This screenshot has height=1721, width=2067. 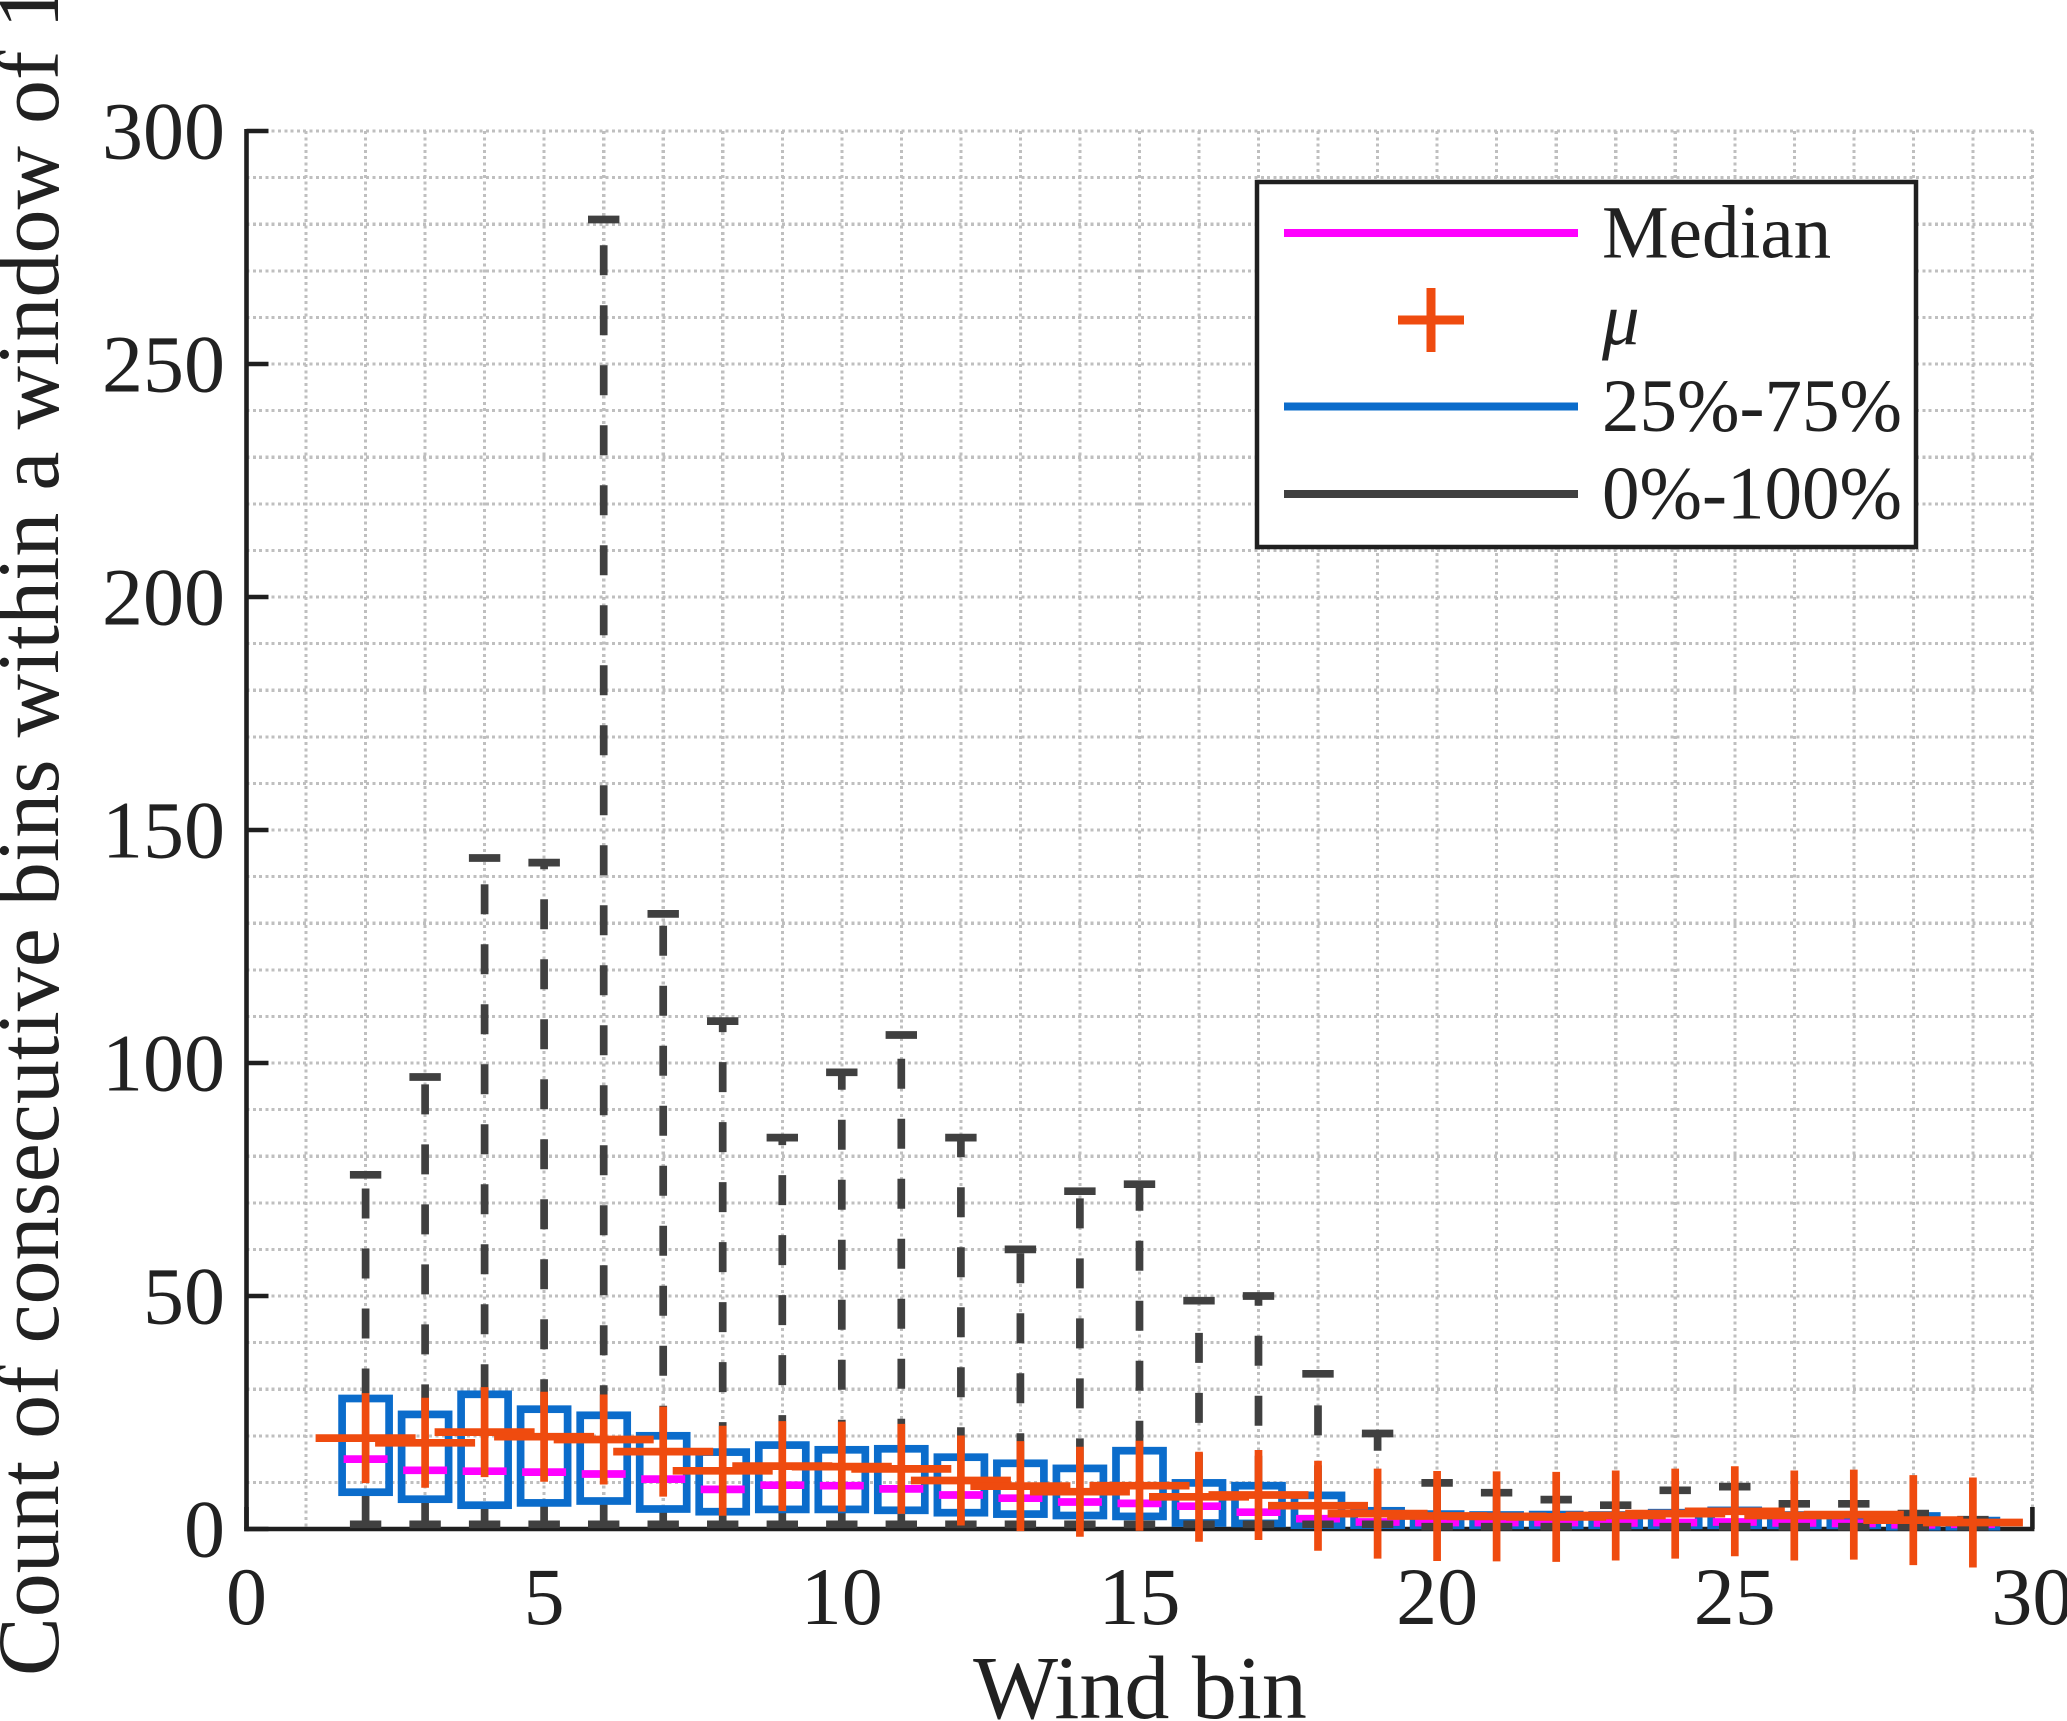 What do you see at coordinates (1735, 1596) in the screenshot?
I see `svg-text: 25` at bounding box center [1735, 1596].